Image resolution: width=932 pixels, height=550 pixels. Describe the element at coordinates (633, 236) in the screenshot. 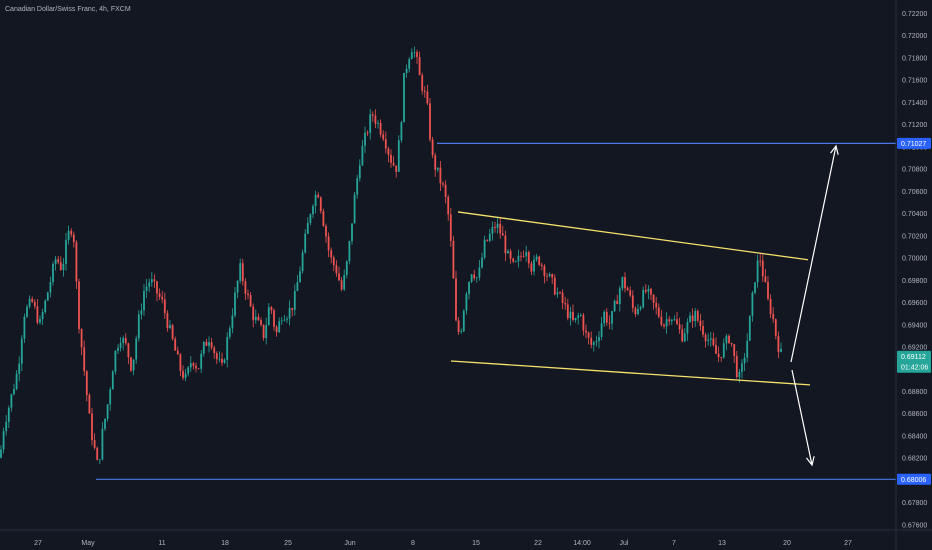

I see `channel-upper-line` at that location.